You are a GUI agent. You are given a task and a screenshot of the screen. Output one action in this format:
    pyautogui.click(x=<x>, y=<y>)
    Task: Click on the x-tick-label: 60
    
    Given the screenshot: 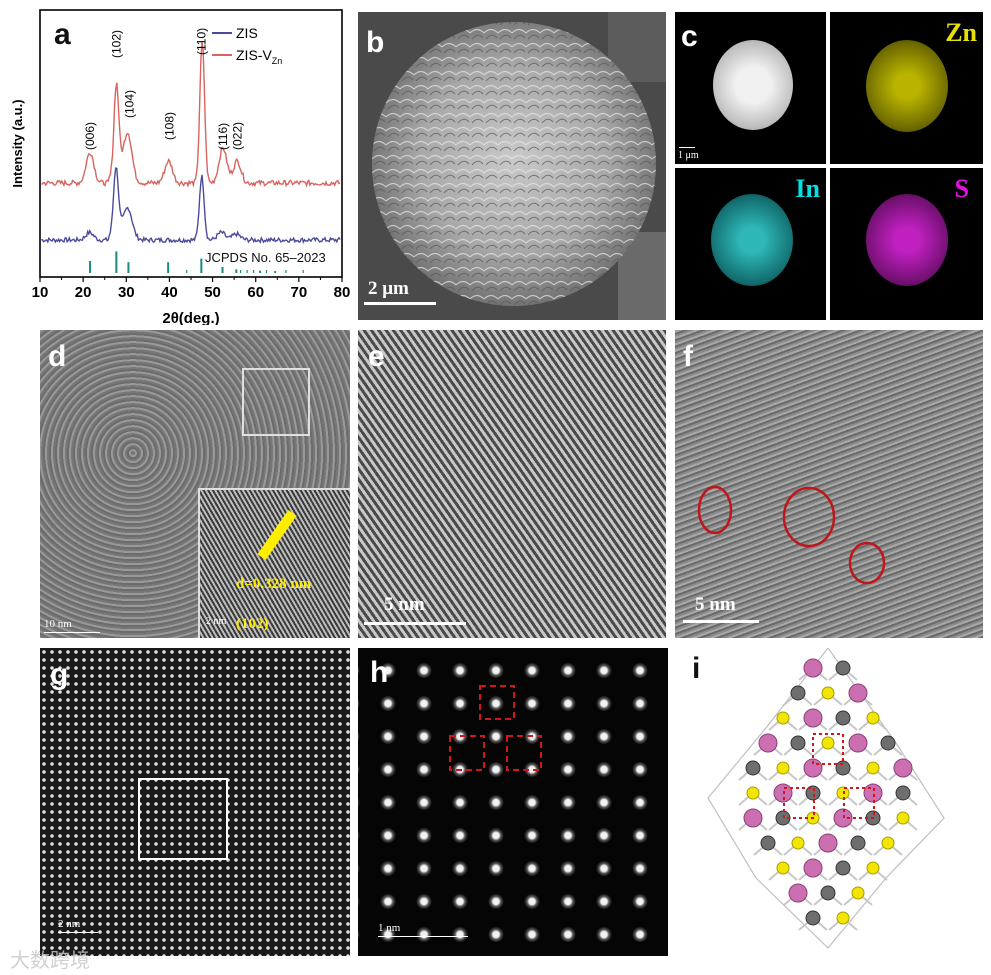 What is the action you would take?
    pyautogui.click(x=255, y=292)
    